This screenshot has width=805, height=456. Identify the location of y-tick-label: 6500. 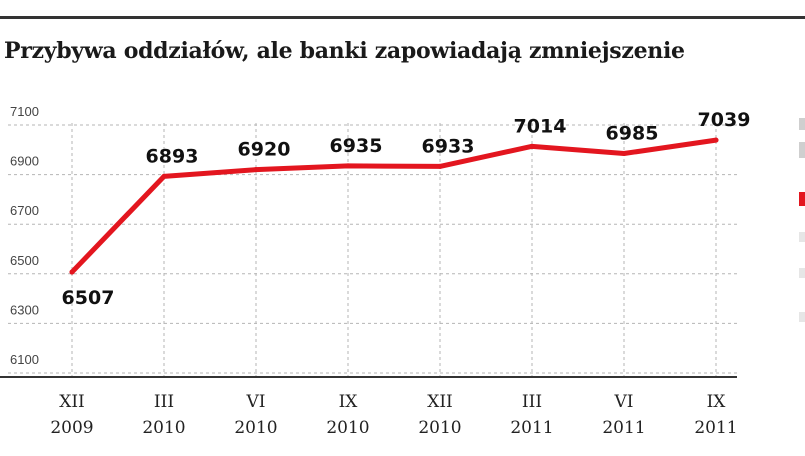
(24, 260).